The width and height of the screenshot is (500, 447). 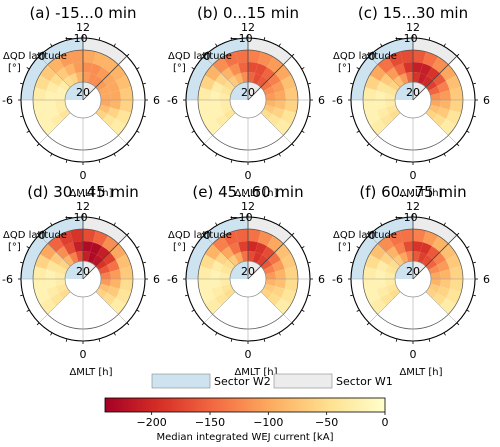 What do you see at coordinates (270, 78) in the screenshot?
I see `sector-boundary` at bounding box center [270, 78].